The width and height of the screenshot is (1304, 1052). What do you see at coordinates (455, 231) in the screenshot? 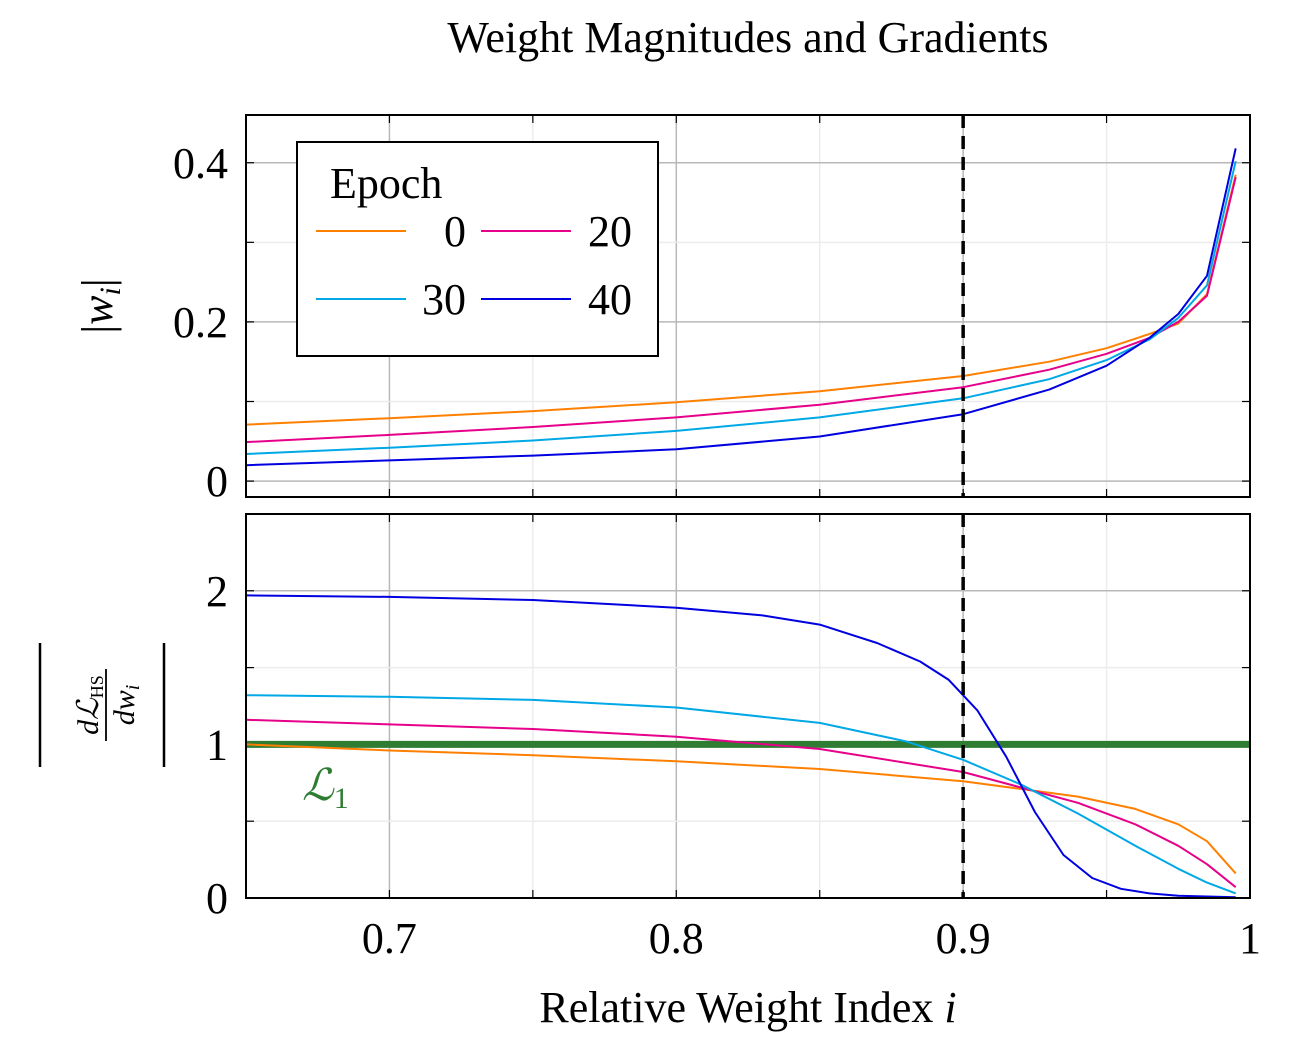
I see `legend-label-epoch-0: 0` at bounding box center [455, 231].